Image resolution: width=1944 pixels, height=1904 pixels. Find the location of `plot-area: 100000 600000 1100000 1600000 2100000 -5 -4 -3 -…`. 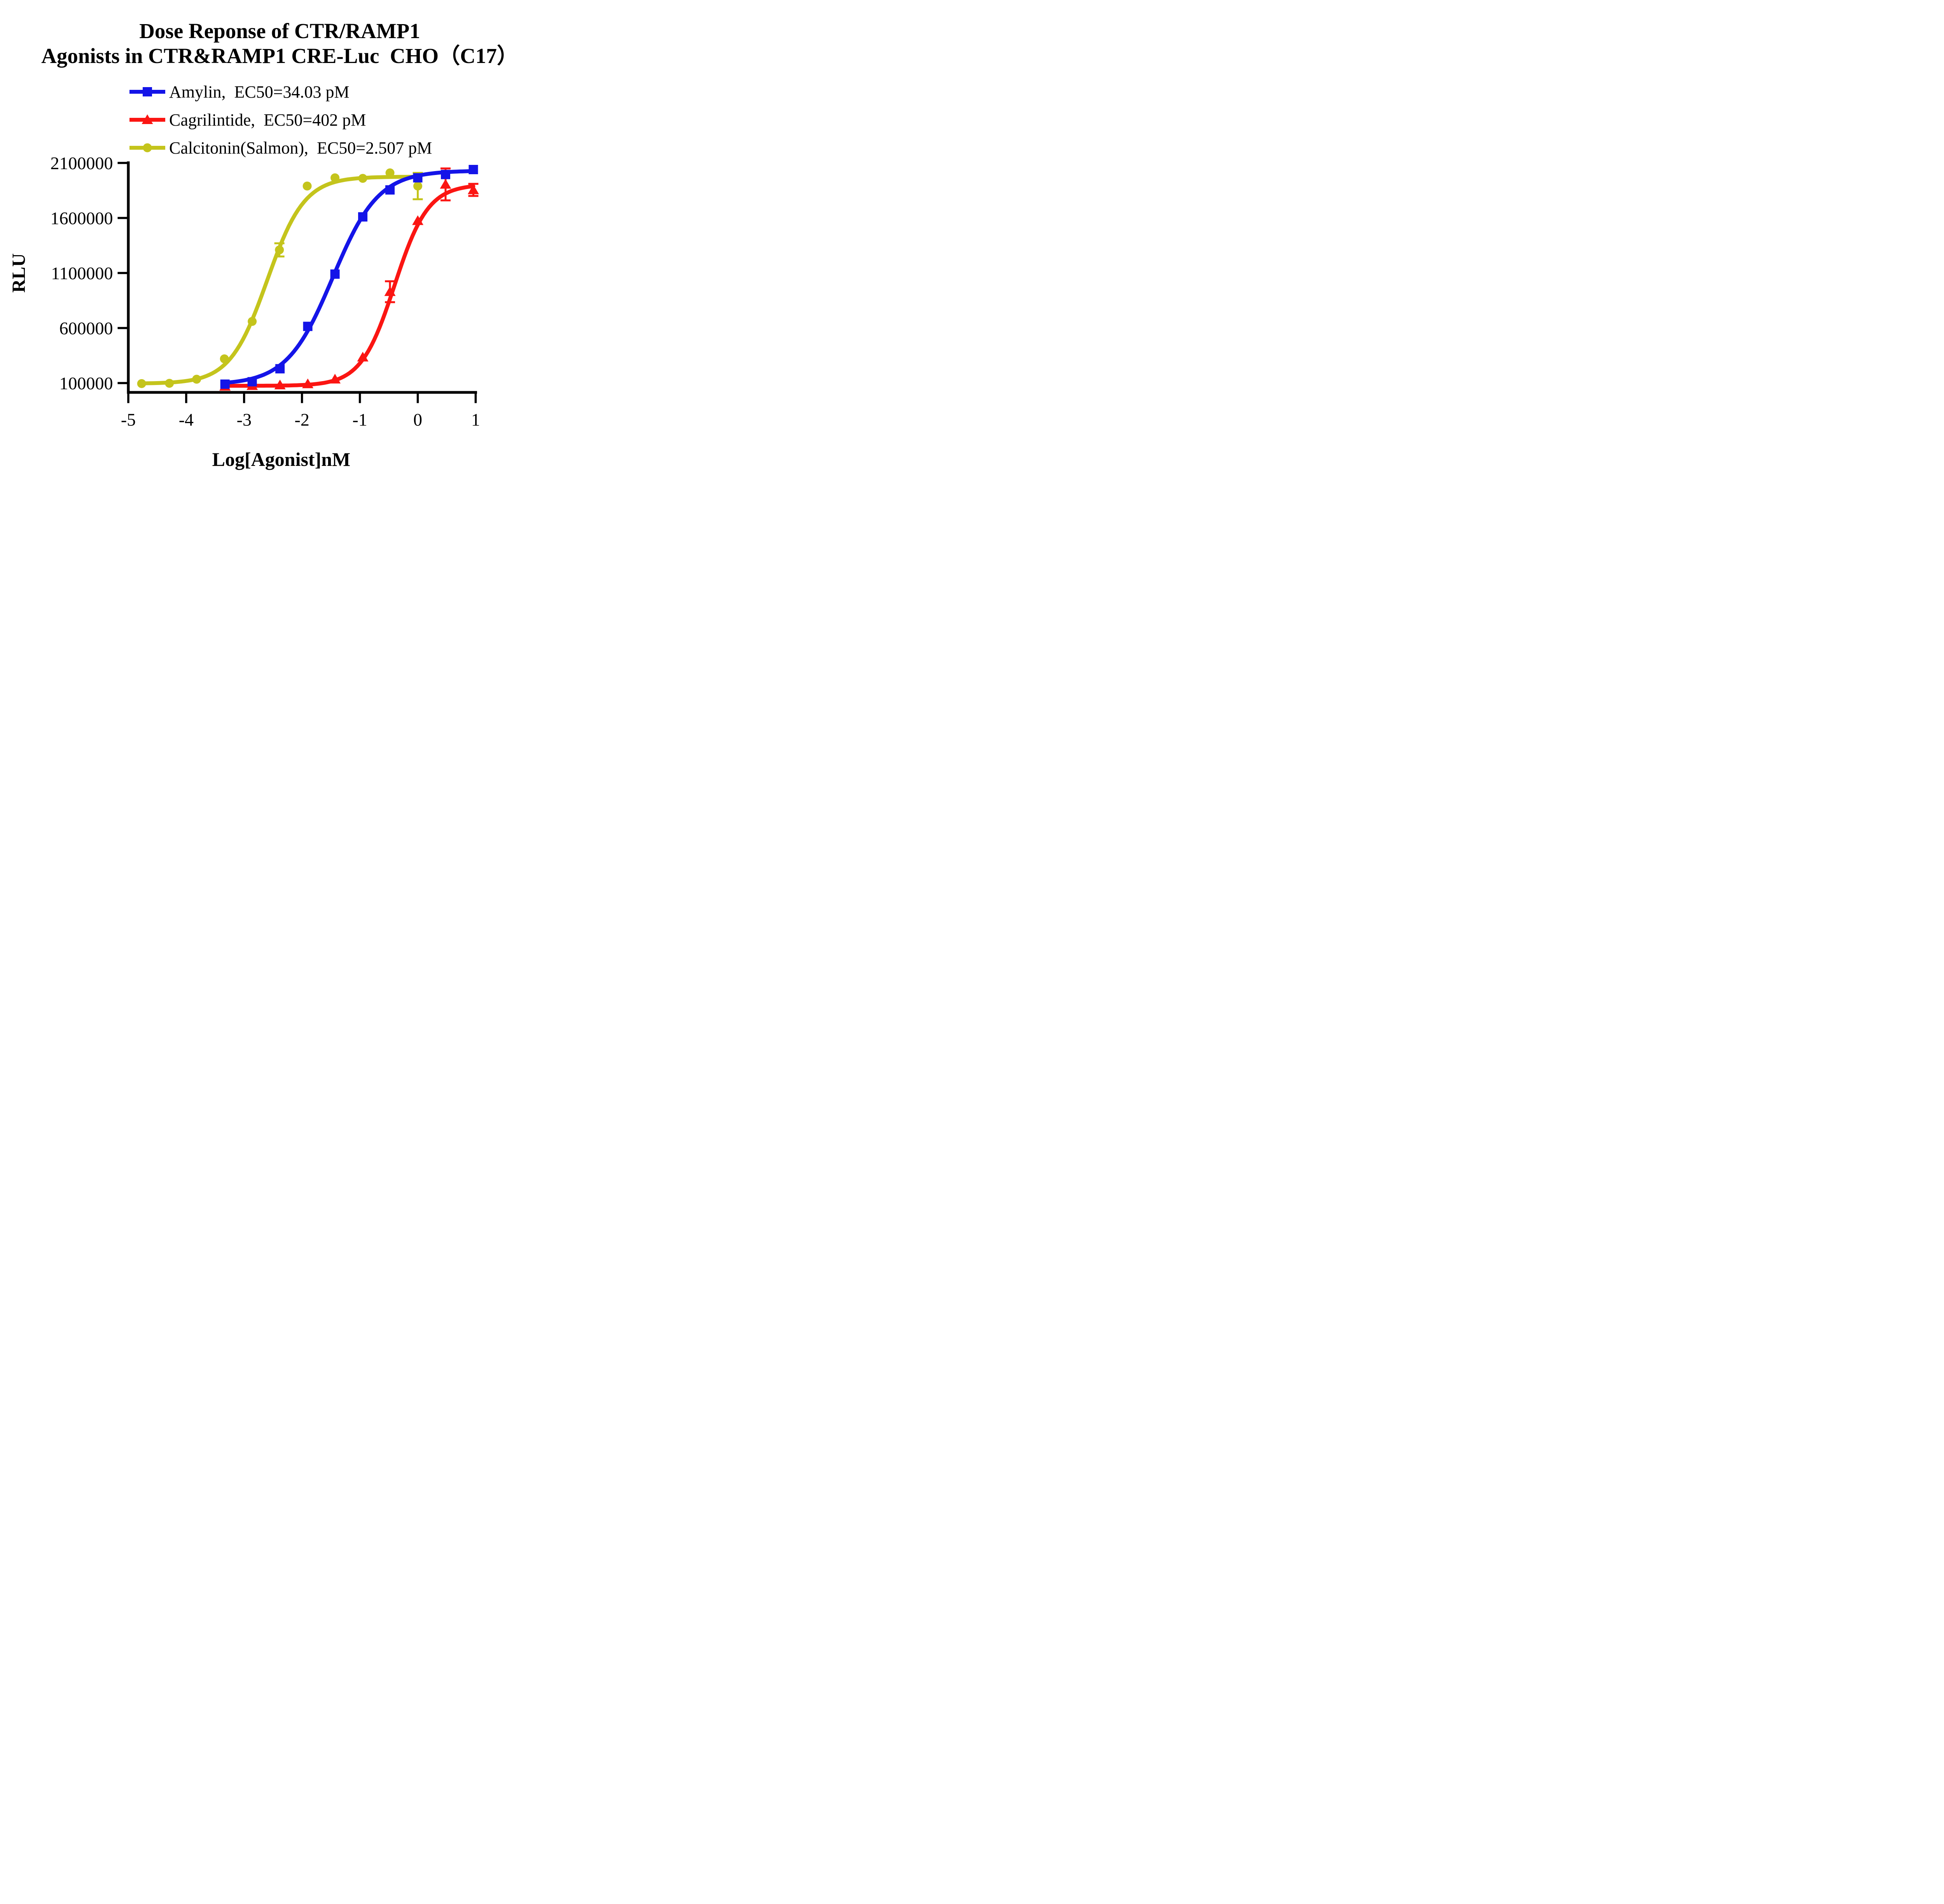

plot-area: 100000 600000 1100000 1600000 2100000 -5 -4 -3 -… is located at coordinates (244, 312).